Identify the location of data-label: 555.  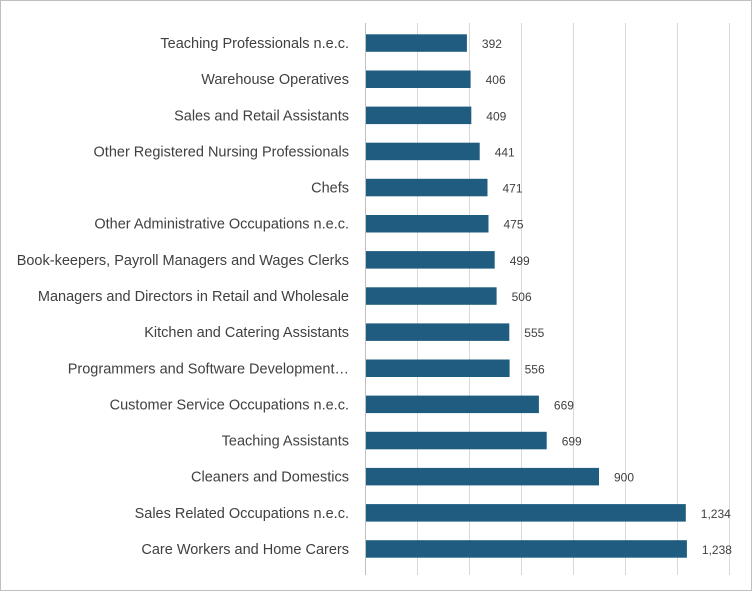
(534, 333).